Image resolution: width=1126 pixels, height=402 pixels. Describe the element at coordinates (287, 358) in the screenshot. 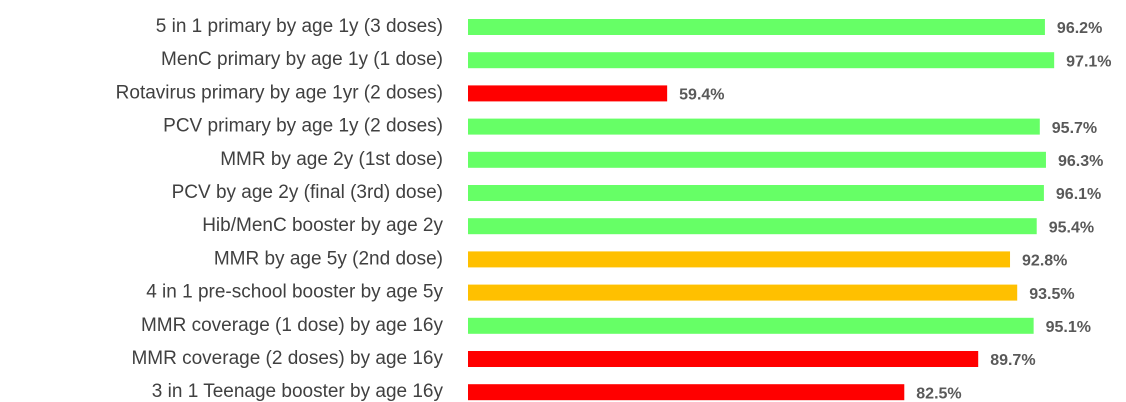

I see `category-label: MMR coverage (2 doses) by age 16y` at that location.